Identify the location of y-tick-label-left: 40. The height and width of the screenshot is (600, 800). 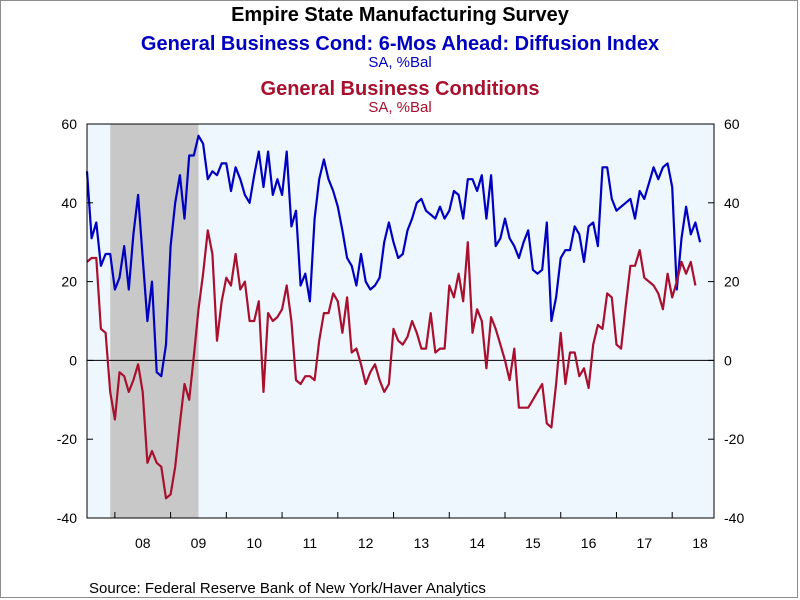
(69, 203).